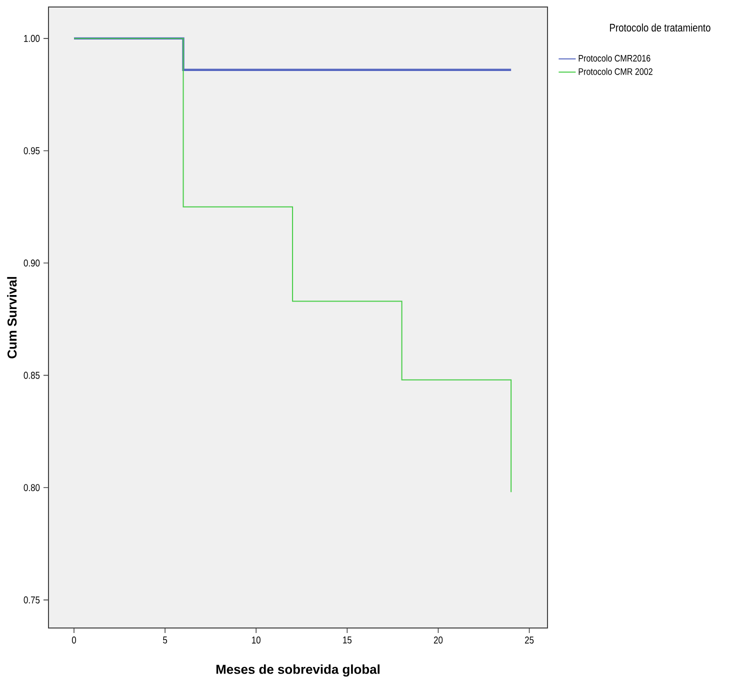 The image size is (738, 700). Describe the element at coordinates (32, 600) in the screenshot. I see `y-tick-label: 0.75` at that location.